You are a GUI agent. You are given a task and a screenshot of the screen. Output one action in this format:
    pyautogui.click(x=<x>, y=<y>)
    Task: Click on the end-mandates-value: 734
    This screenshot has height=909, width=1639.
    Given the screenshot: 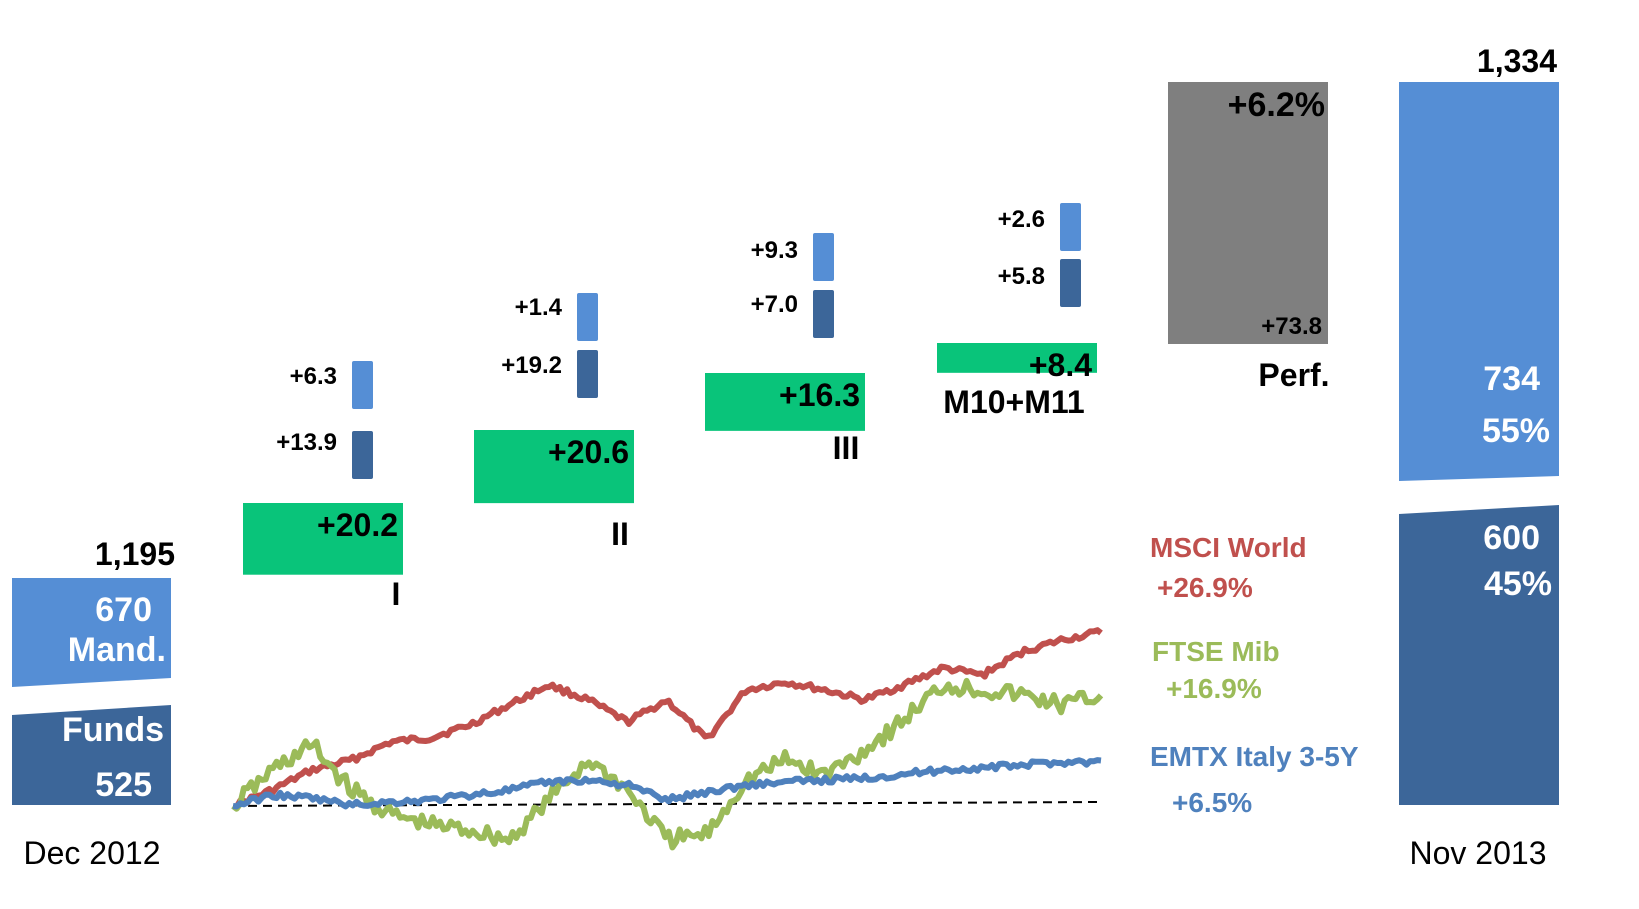 What is the action you would take?
    pyautogui.click(x=1511, y=379)
    